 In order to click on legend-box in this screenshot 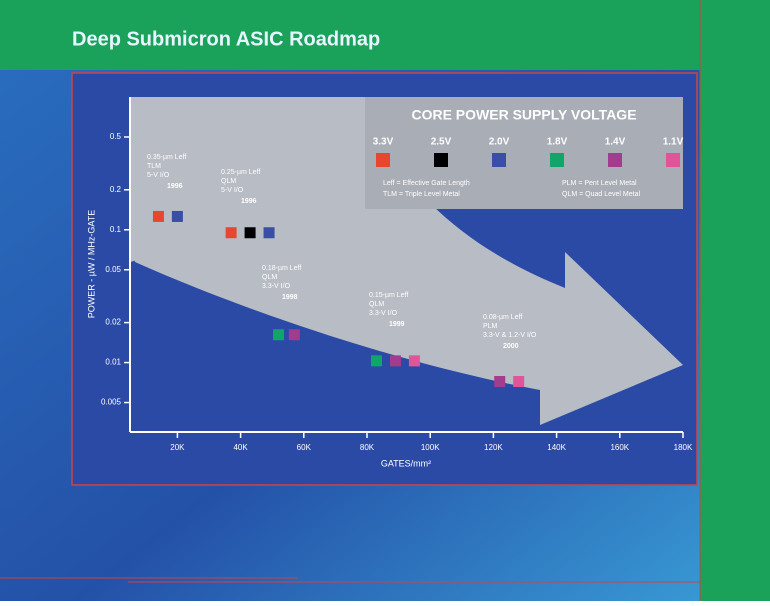, I will do `click(524, 153)`.